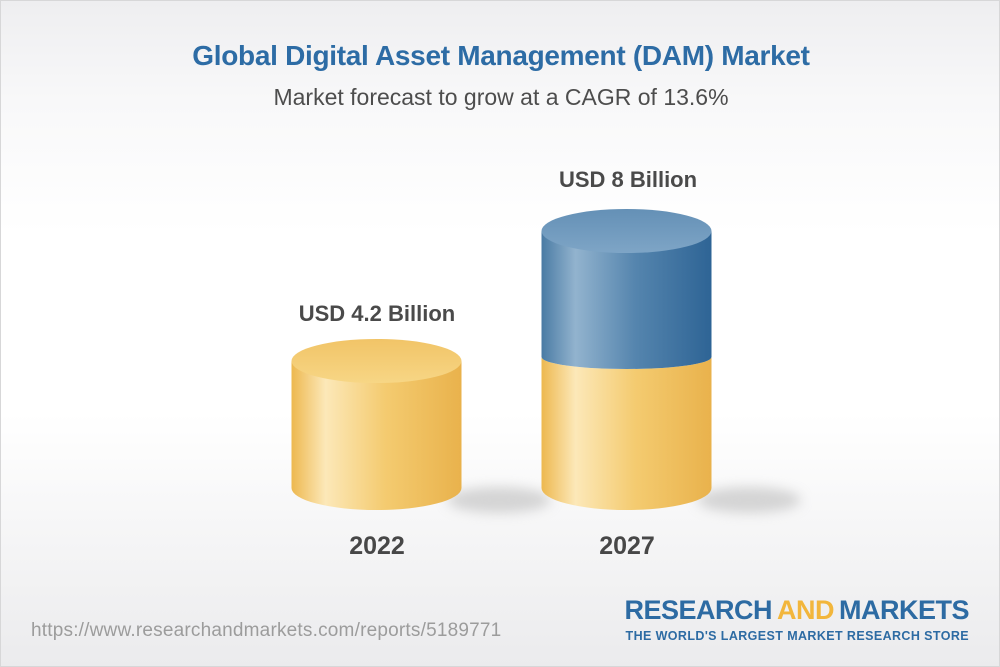  I want to click on logo-word-research: RESEARCH, so click(698, 610).